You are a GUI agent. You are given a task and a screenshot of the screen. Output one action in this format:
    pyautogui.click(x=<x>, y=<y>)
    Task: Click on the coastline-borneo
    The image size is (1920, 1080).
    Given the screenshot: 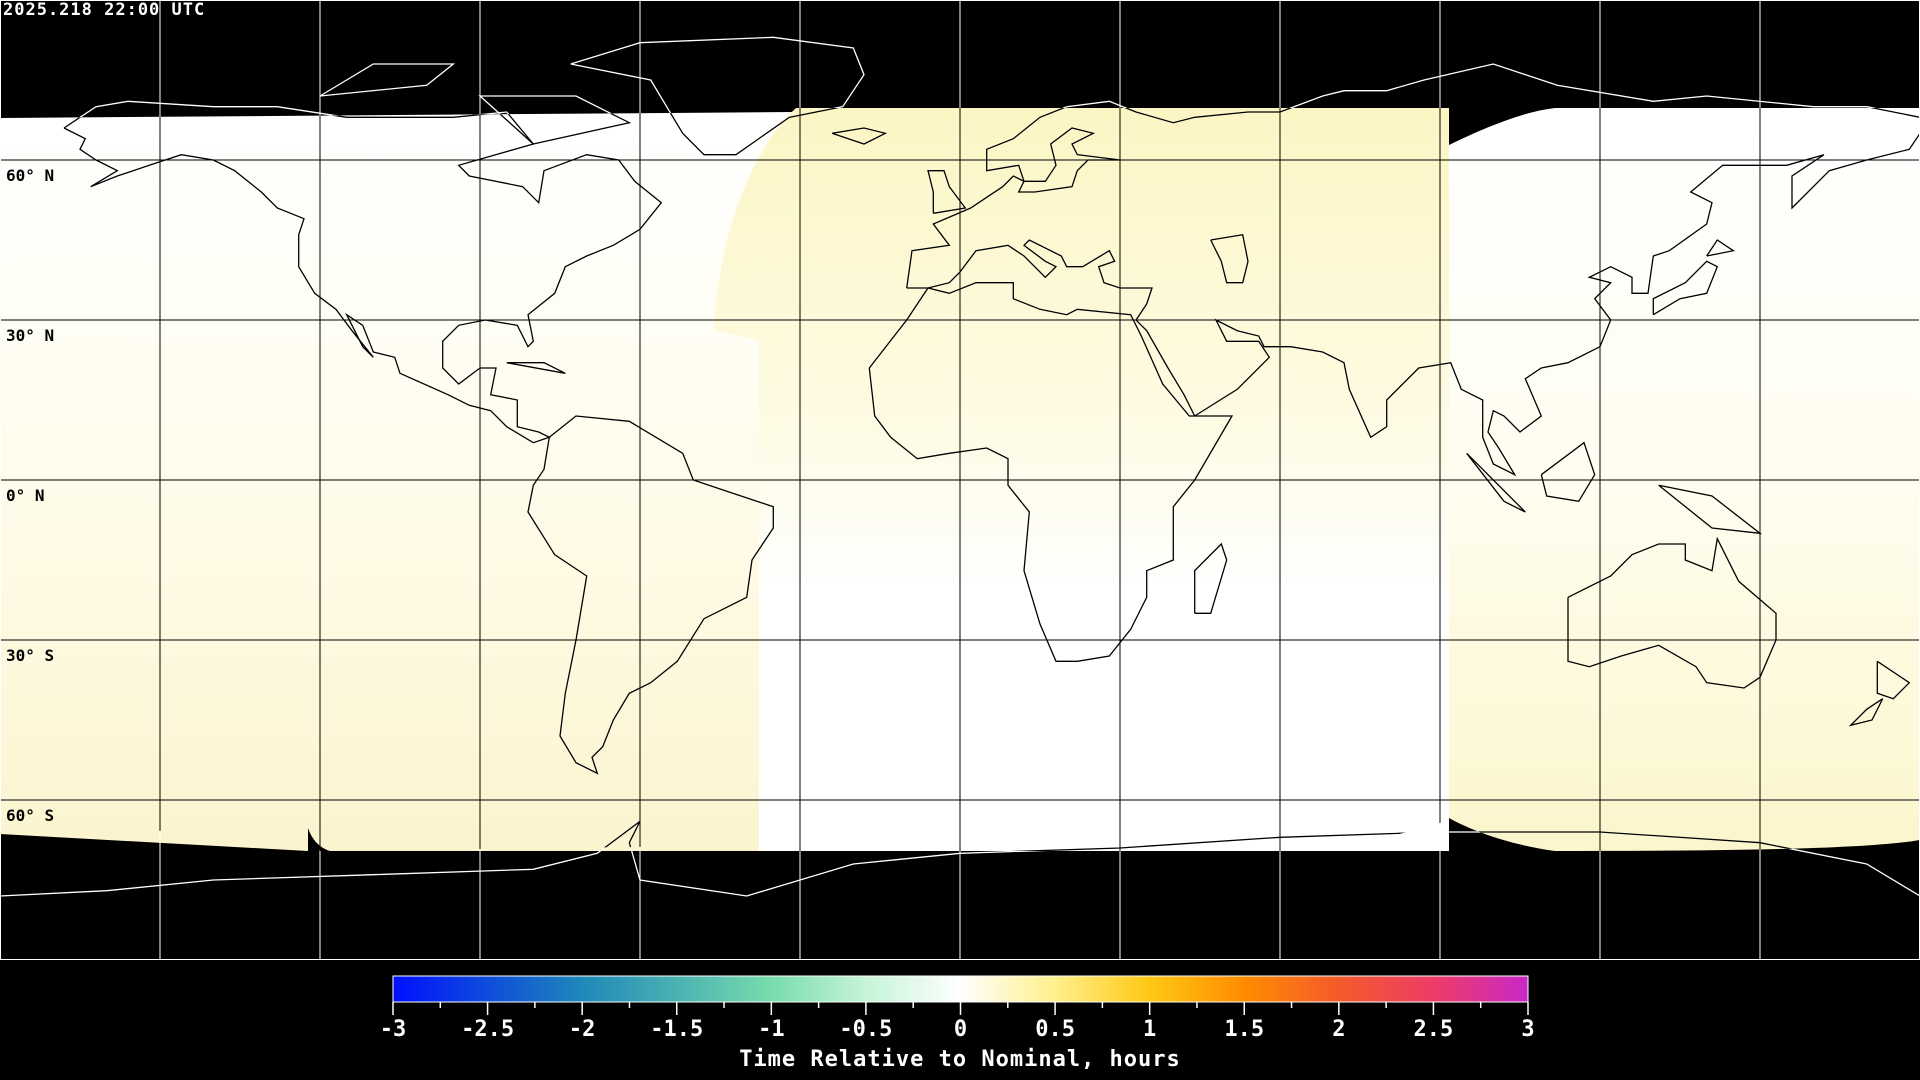 What is the action you would take?
    pyautogui.click(x=1568, y=472)
    